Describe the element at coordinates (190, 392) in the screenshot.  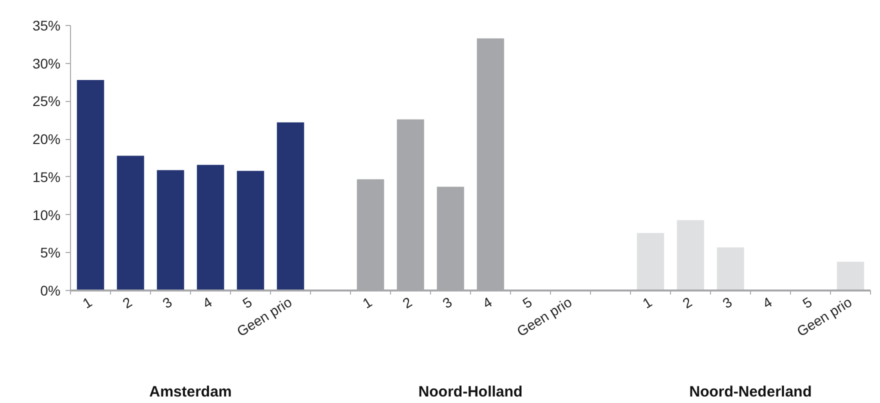
I see `text: Amsterdam` at that location.